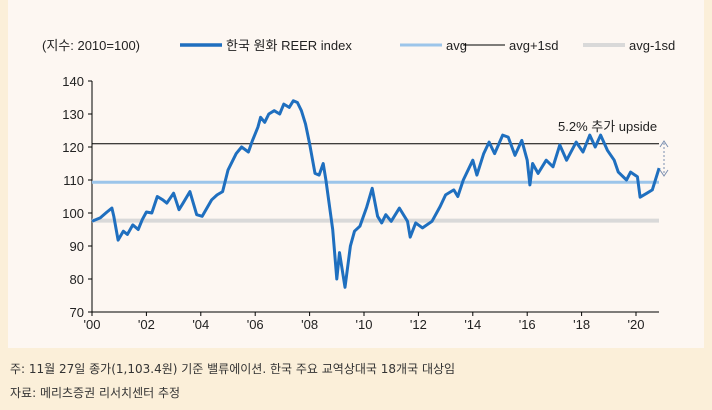  What do you see at coordinates (77, 312) in the screenshot?
I see `y-tick-label: 70` at bounding box center [77, 312].